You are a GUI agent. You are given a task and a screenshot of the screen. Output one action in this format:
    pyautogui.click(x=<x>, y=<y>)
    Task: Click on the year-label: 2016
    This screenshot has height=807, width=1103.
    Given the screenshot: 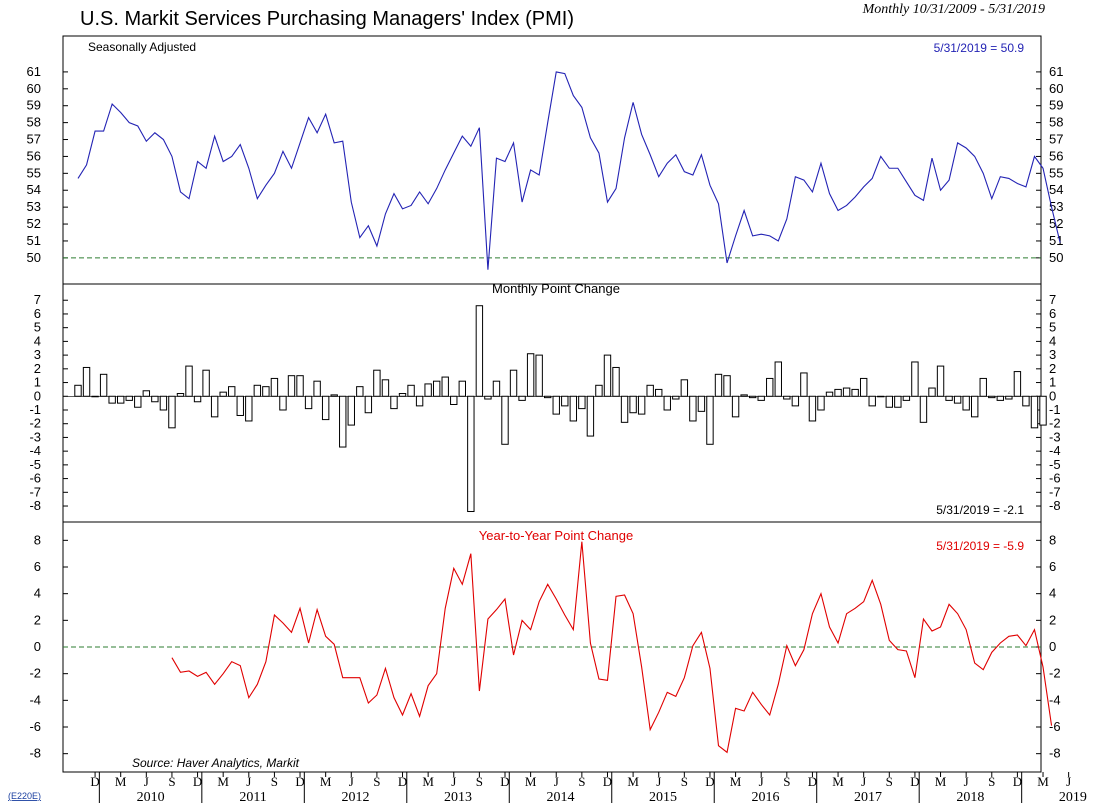 What is the action you would take?
    pyautogui.click(x=765, y=797)
    